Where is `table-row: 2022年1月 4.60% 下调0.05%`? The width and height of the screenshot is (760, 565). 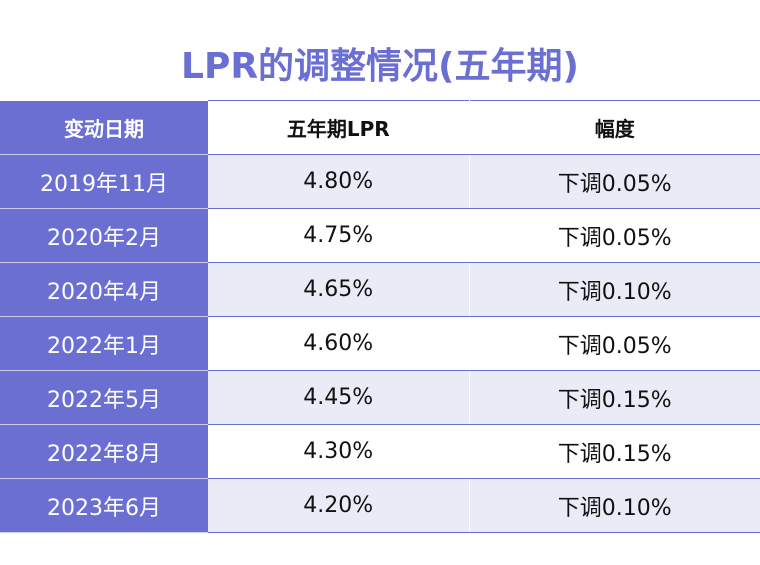 table-row: 2022年1月 4.60% 下调0.05% is located at coordinates (380, 343).